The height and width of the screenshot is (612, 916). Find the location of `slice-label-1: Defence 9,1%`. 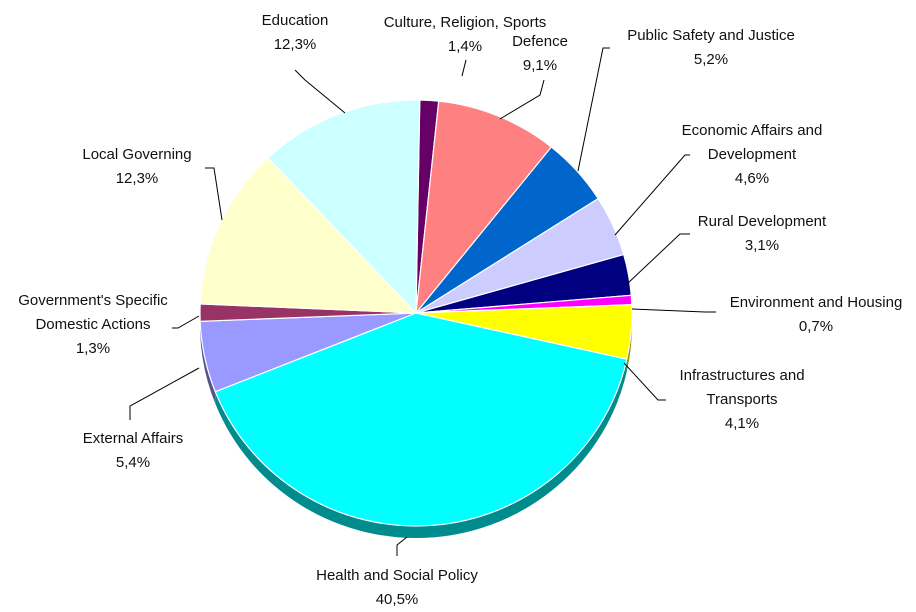

slice-label-1: Defence 9,1% is located at coordinates (540, 53).